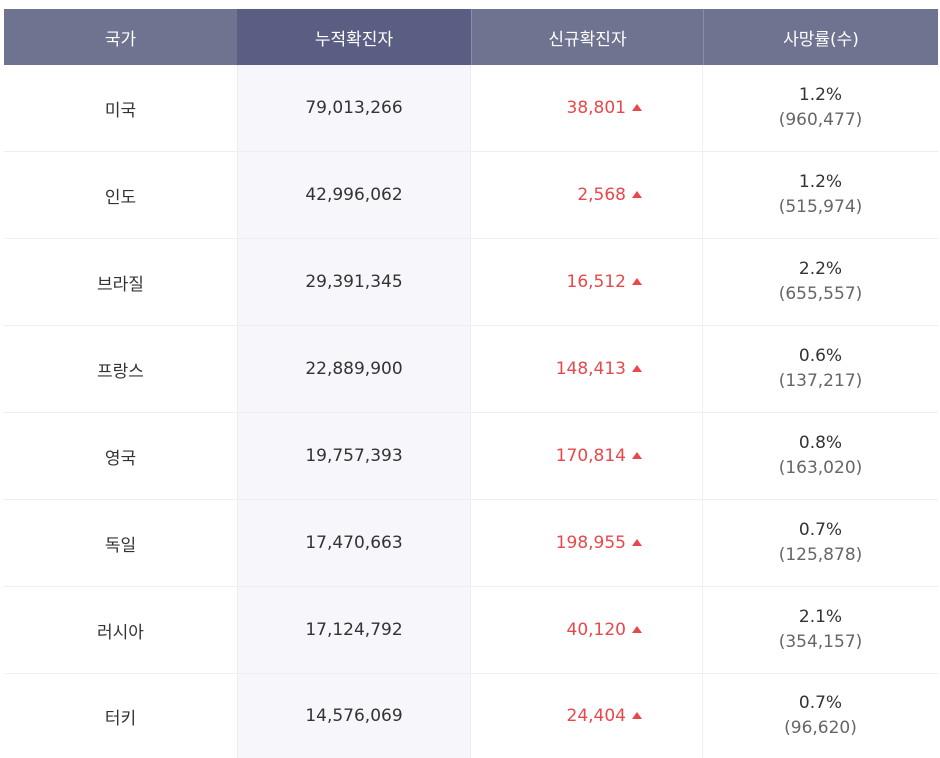  I want to click on death-rate-cell: 0.8% (163,020), so click(820, 456).